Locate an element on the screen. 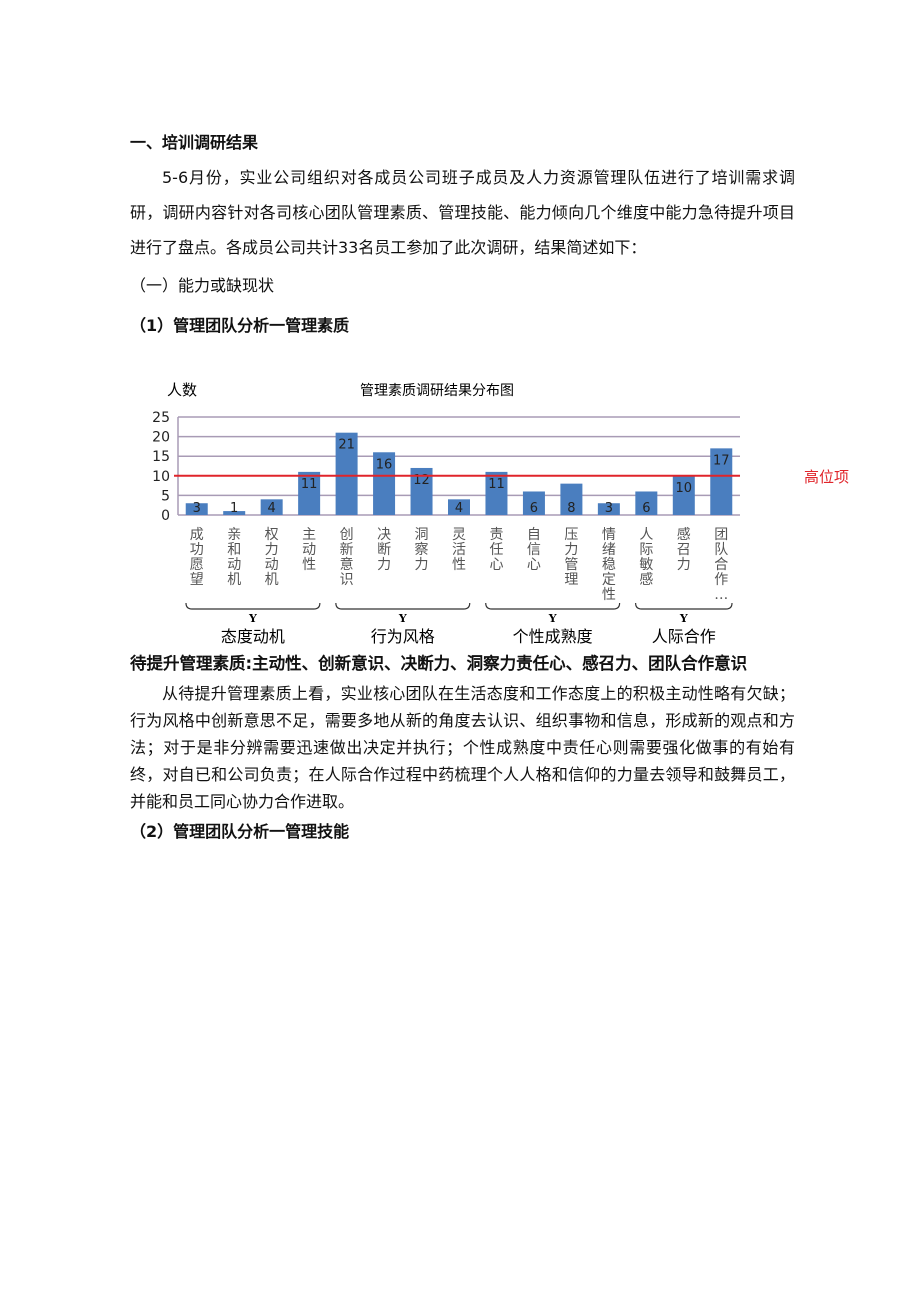 Image resolution: width=920 pixels, height=1301 pixels. y-tick-label: 15 is located at coordinates (161, 457).